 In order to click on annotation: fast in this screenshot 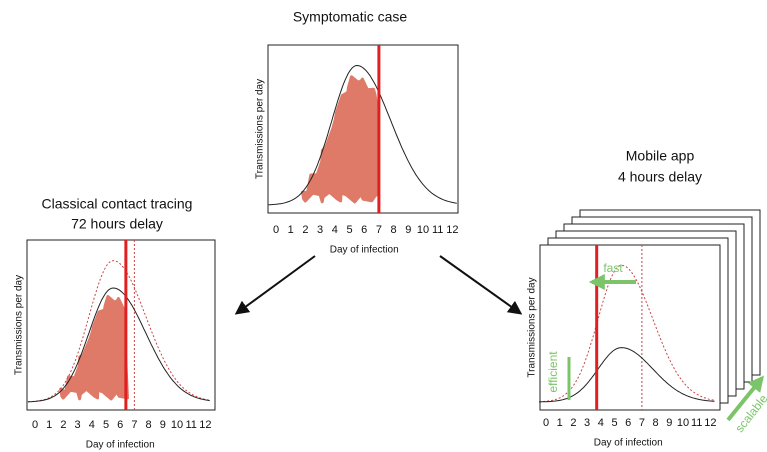, I will do `click(613, 268)`.